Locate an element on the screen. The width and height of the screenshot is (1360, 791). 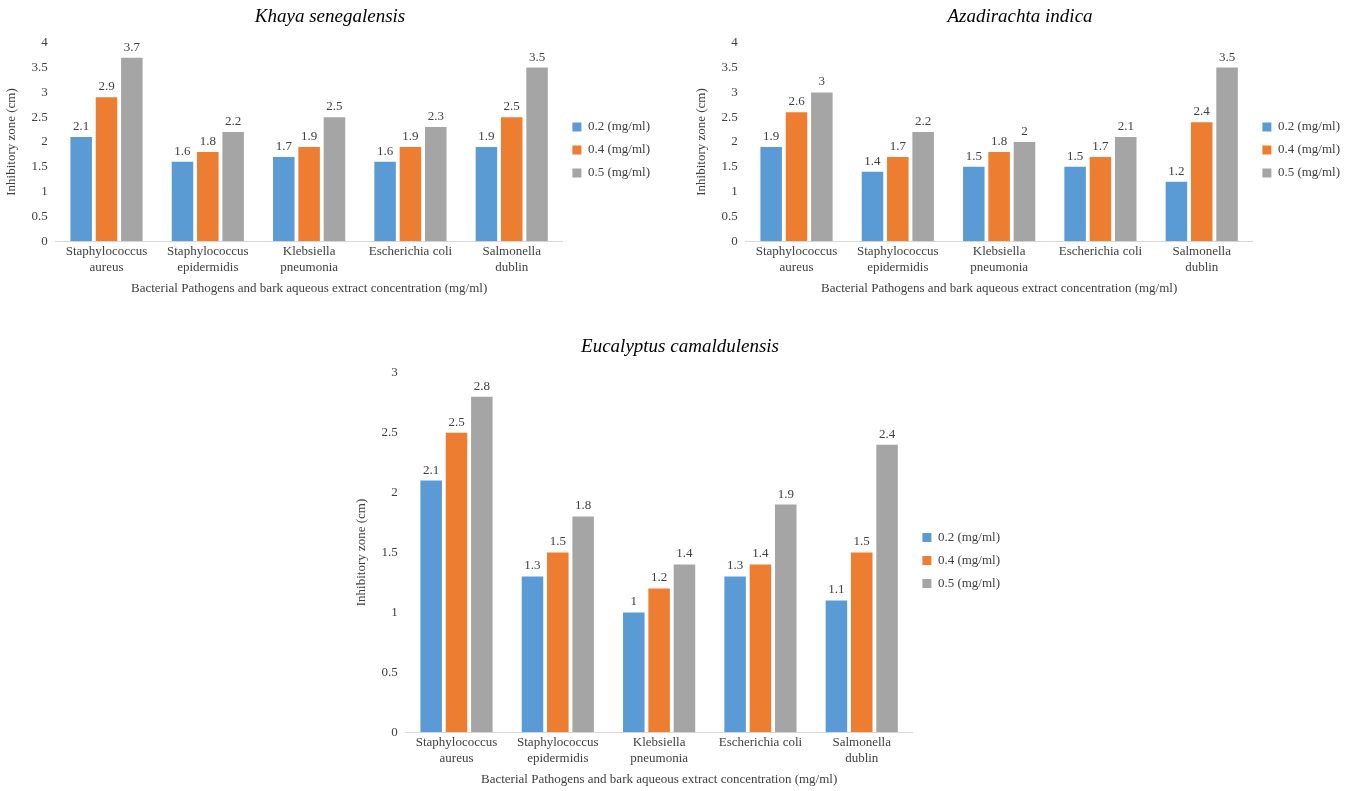
data-label: 1.8 is located at coordinates (207, 140).